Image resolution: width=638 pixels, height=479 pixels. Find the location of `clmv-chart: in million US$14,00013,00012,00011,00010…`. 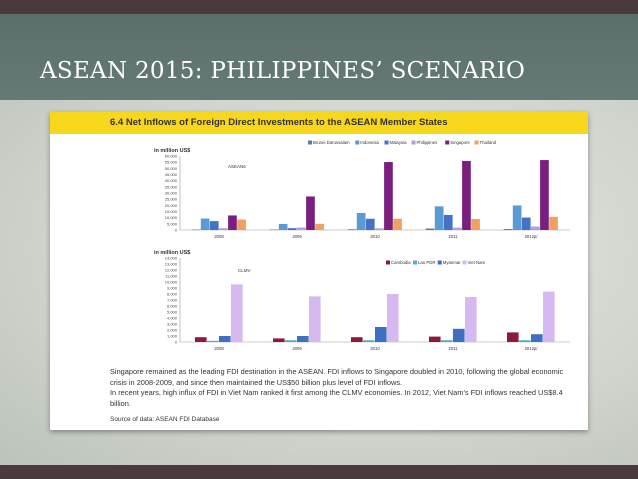

clmv-chart: in million US$14,00013,00012,00011,00010… is located at coordinates (362, 300).